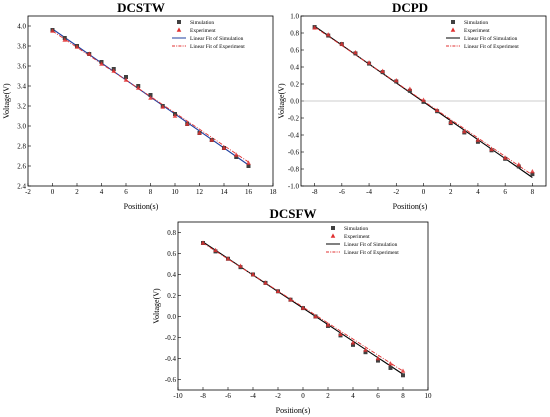 This screenshot has width=550, height=417. I want to click on x-tick-label: -4, so click(253, 396).